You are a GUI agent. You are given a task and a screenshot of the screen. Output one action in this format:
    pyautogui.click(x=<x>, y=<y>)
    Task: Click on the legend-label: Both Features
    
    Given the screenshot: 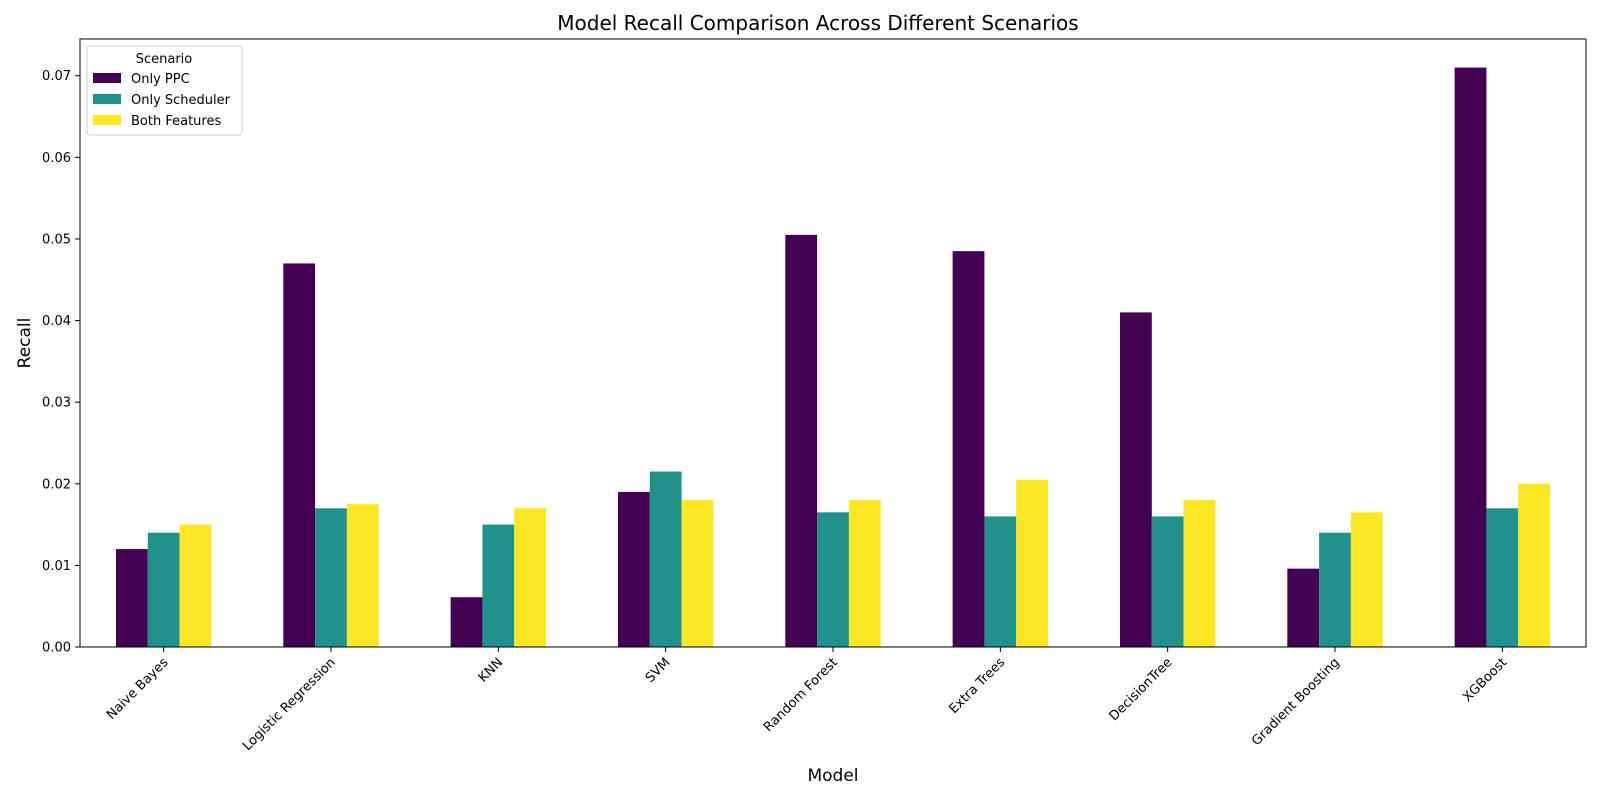 What is the action you would take?
    pyautogui.click(x=176, y=121)
    